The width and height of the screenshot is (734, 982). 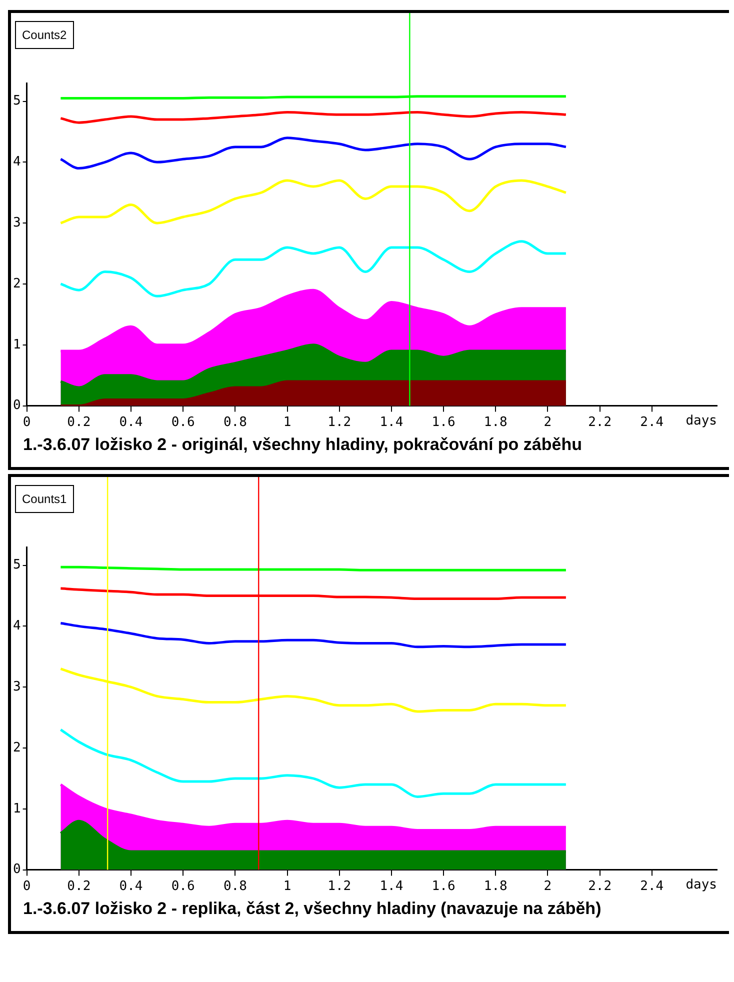 What do you see at coordinates (44, 35) in the screenshot?
I see `y-axis-title: Counts2` at bounding box center [44, 35].